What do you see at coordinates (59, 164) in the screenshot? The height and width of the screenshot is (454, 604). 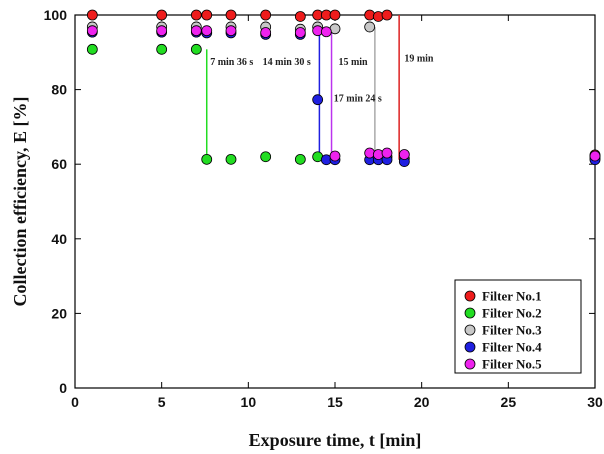 I see `y-tick-label: 60` at bounding box center [59, 164].